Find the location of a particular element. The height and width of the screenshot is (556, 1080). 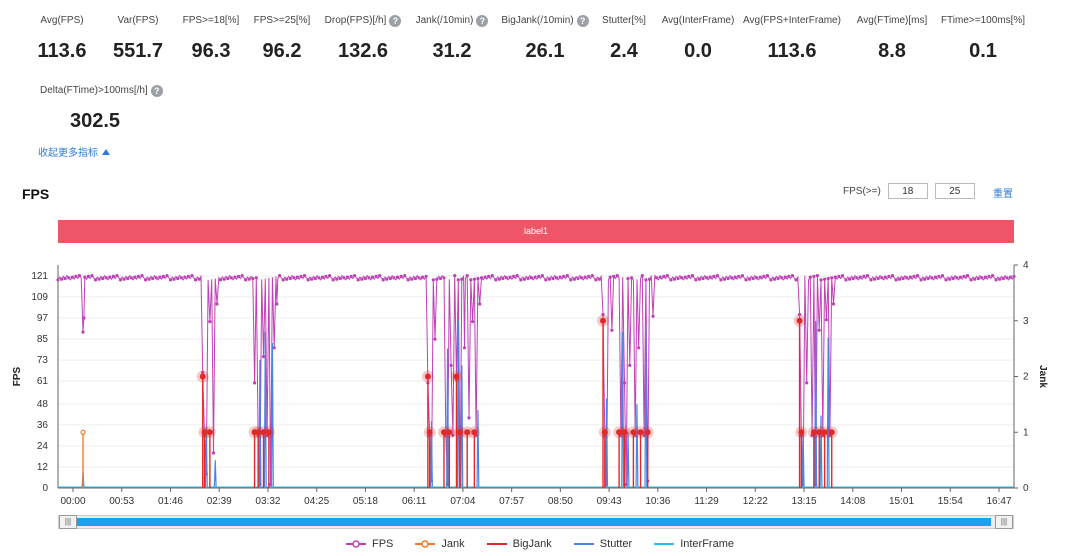

x-tick-label: 00:53 is located at coordinates (121, 501).